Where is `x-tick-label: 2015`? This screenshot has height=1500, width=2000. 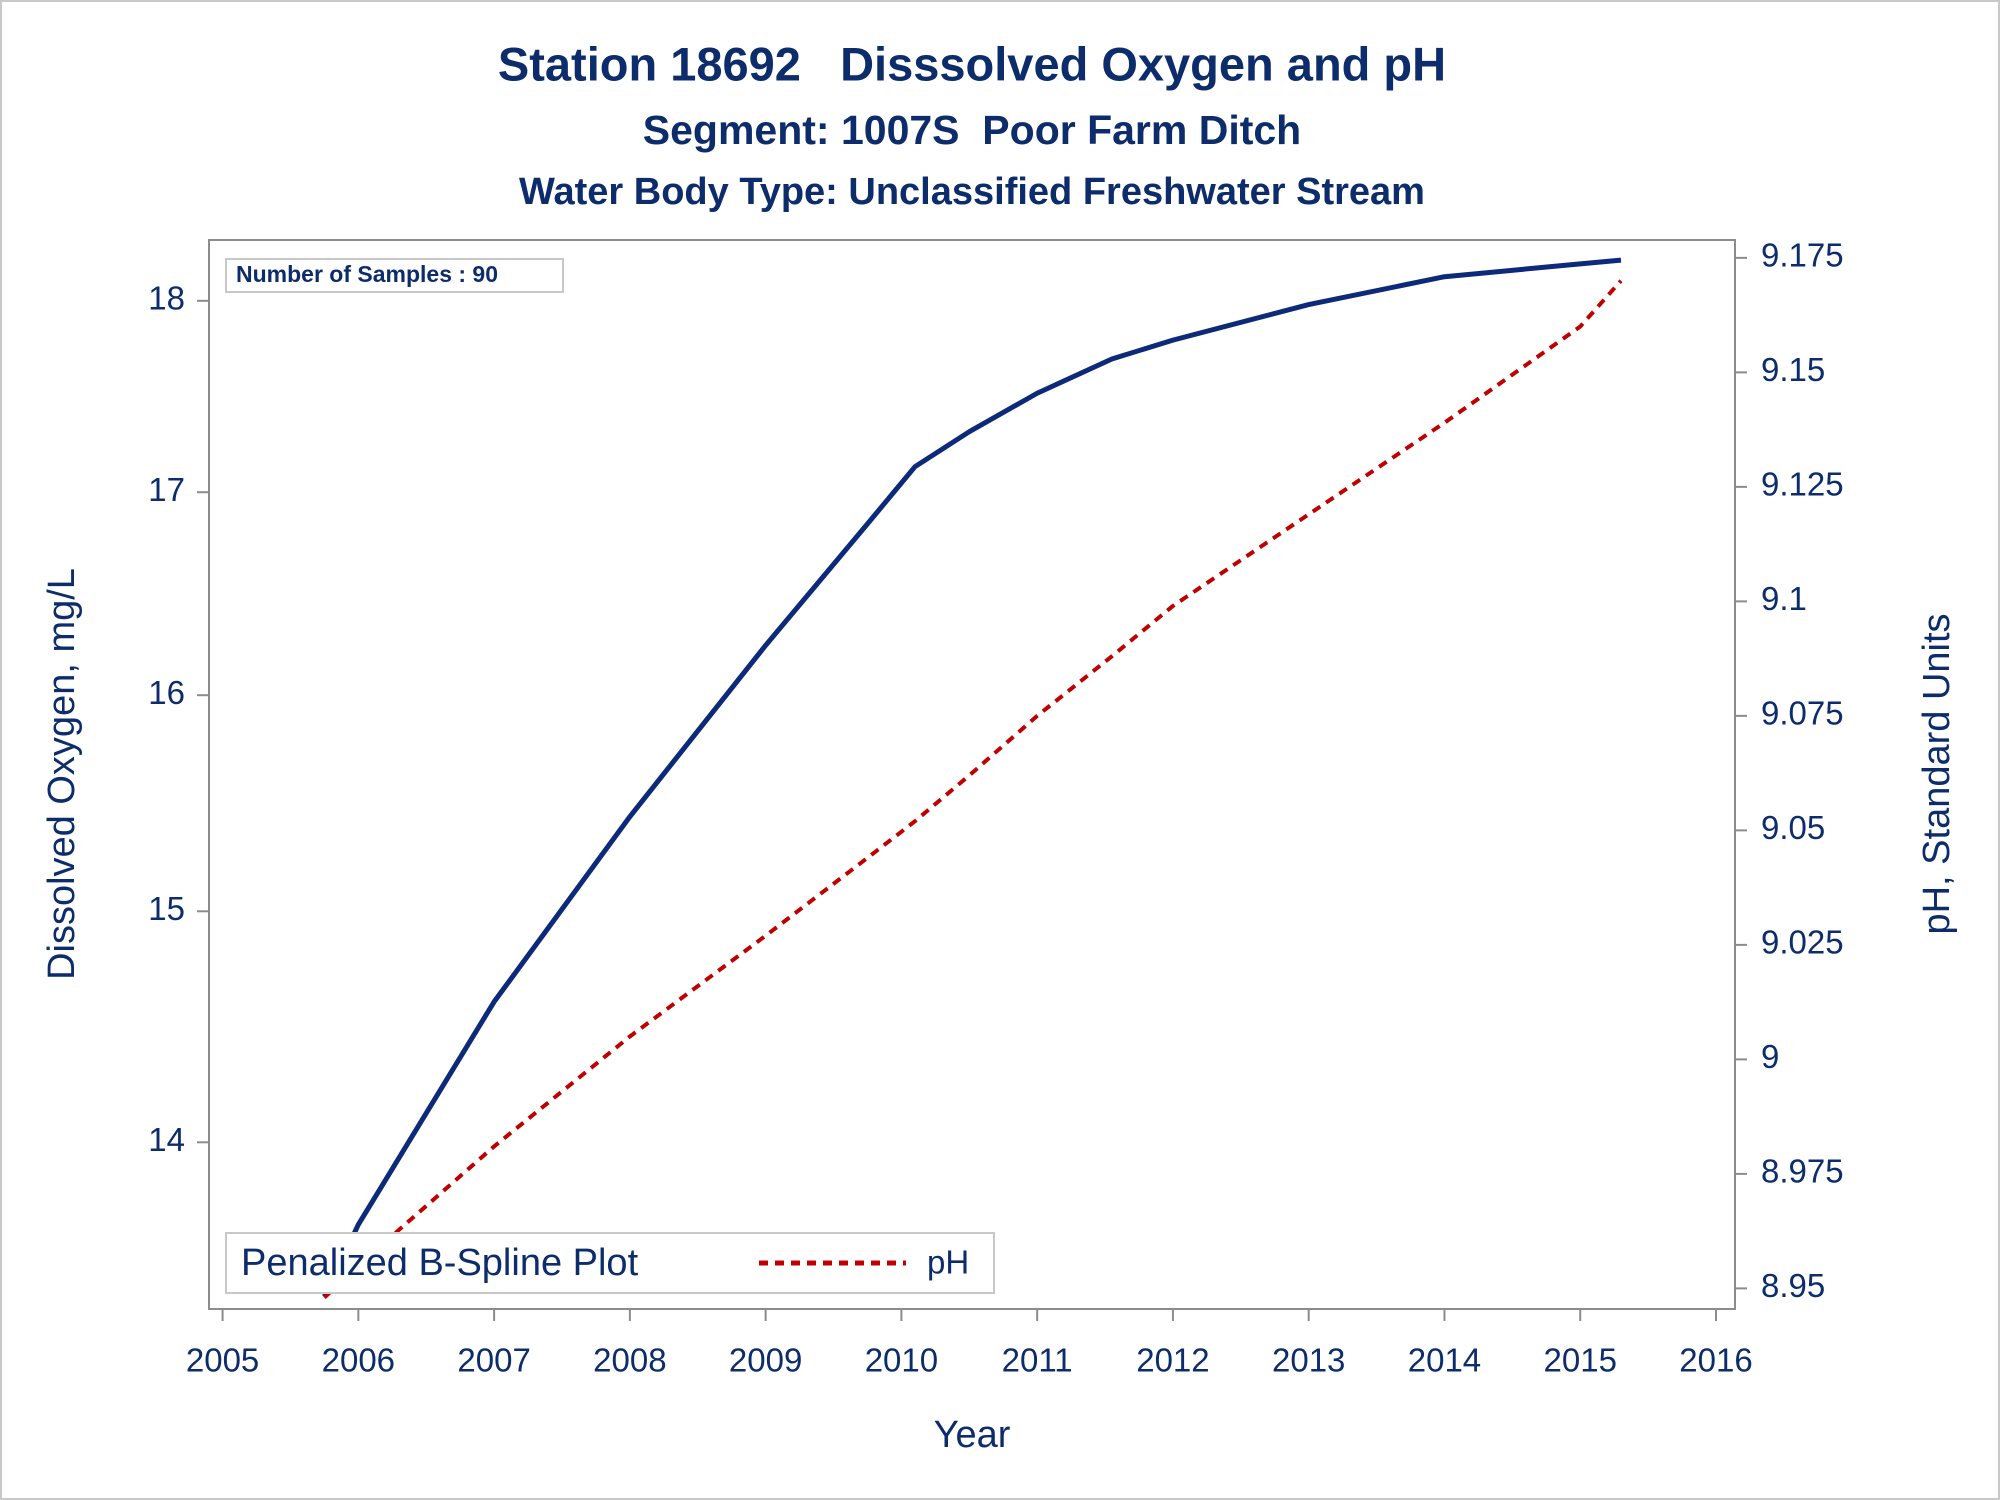
x-tick-label: 2015 is located at coordinates (1580, 1360).